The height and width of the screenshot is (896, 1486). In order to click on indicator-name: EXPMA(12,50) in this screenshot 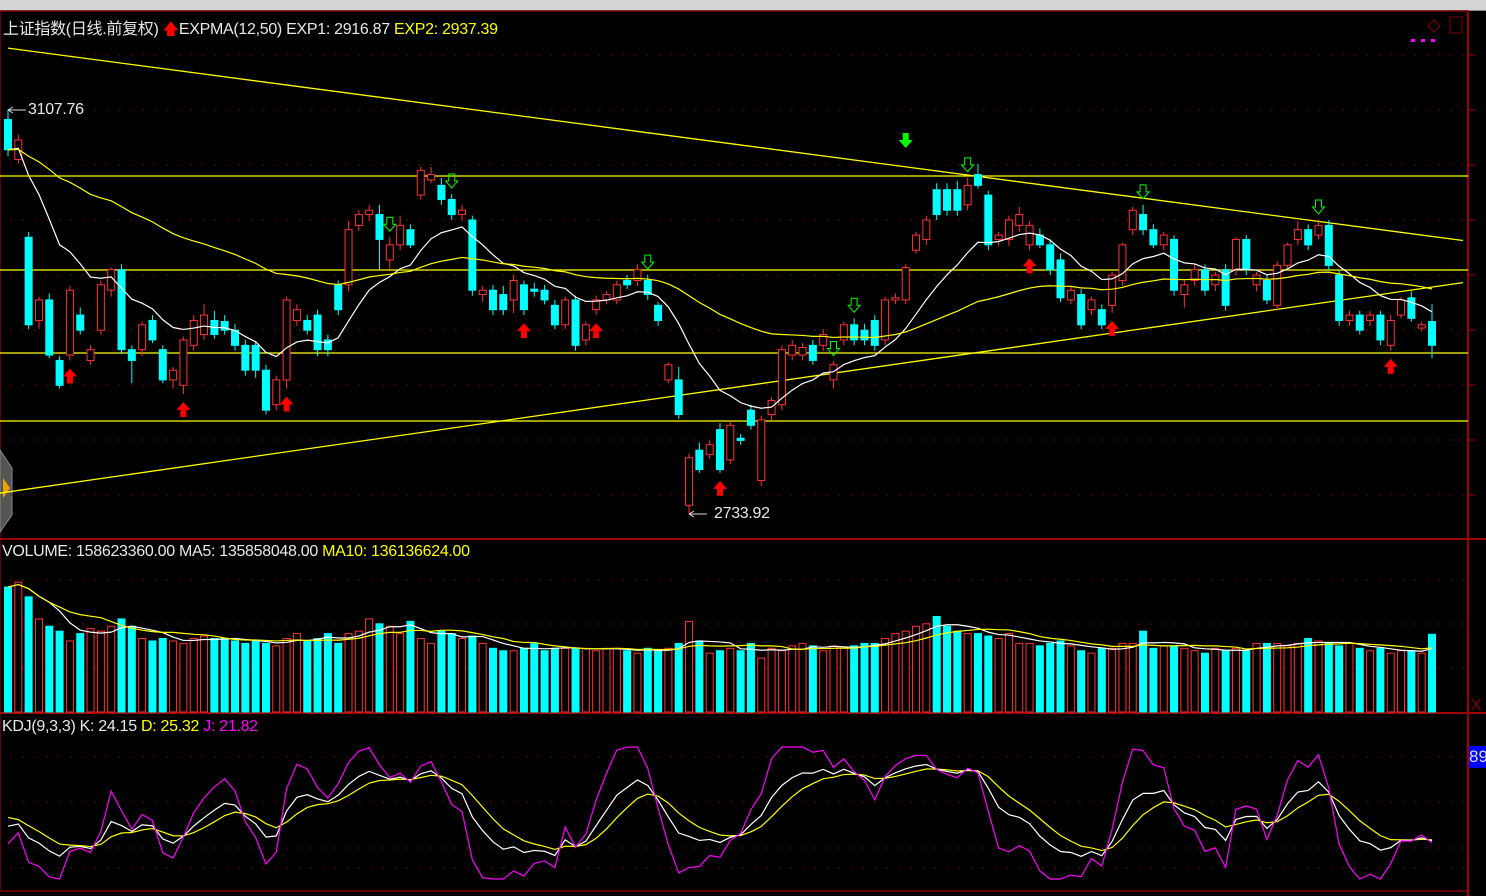, I will do `click(230, 29)`.